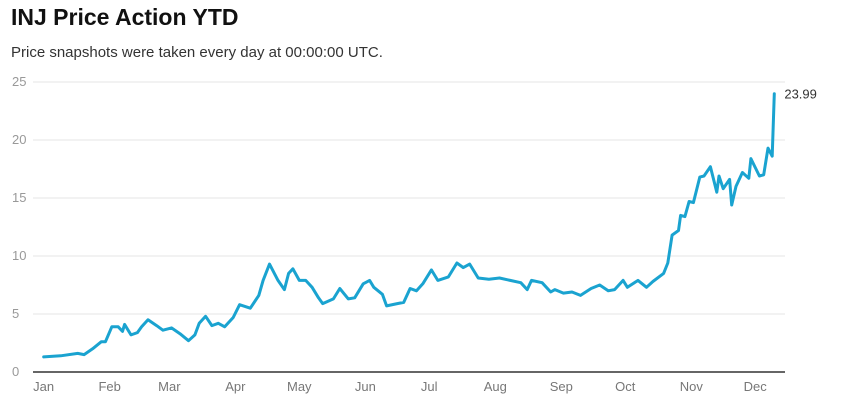 Image resolution: width=850 pixels, height=418 pixels. Describe the element at coordinates (43, 386) in the screenshot. I see `x-tick-label: Jan` at that location.